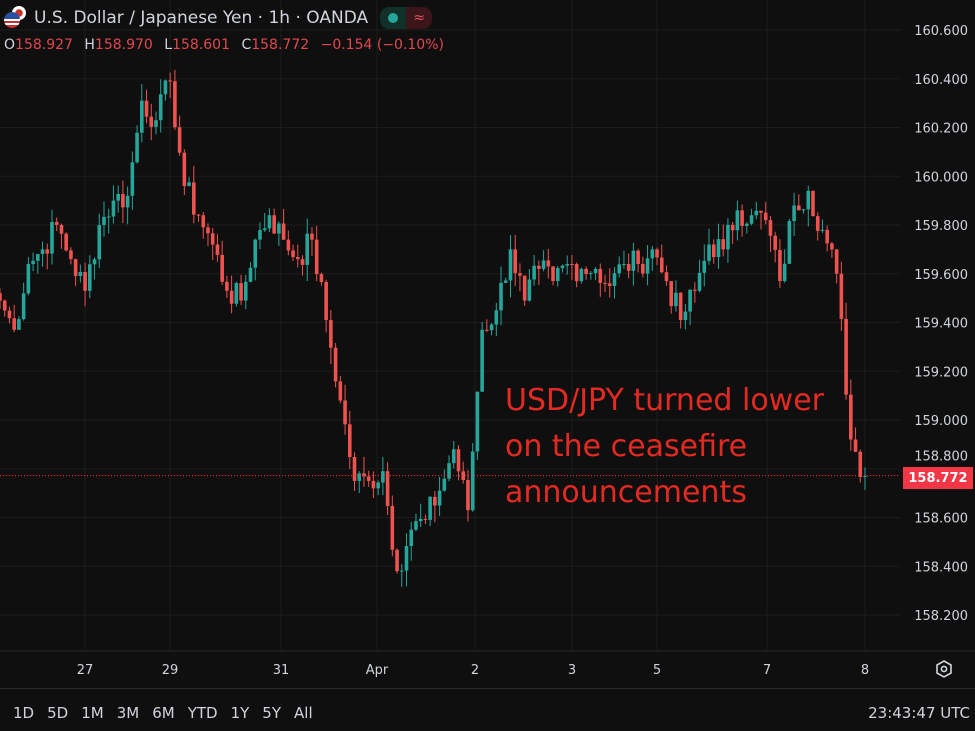  I want to click on range-1y: 1Y, so click(240, 713).